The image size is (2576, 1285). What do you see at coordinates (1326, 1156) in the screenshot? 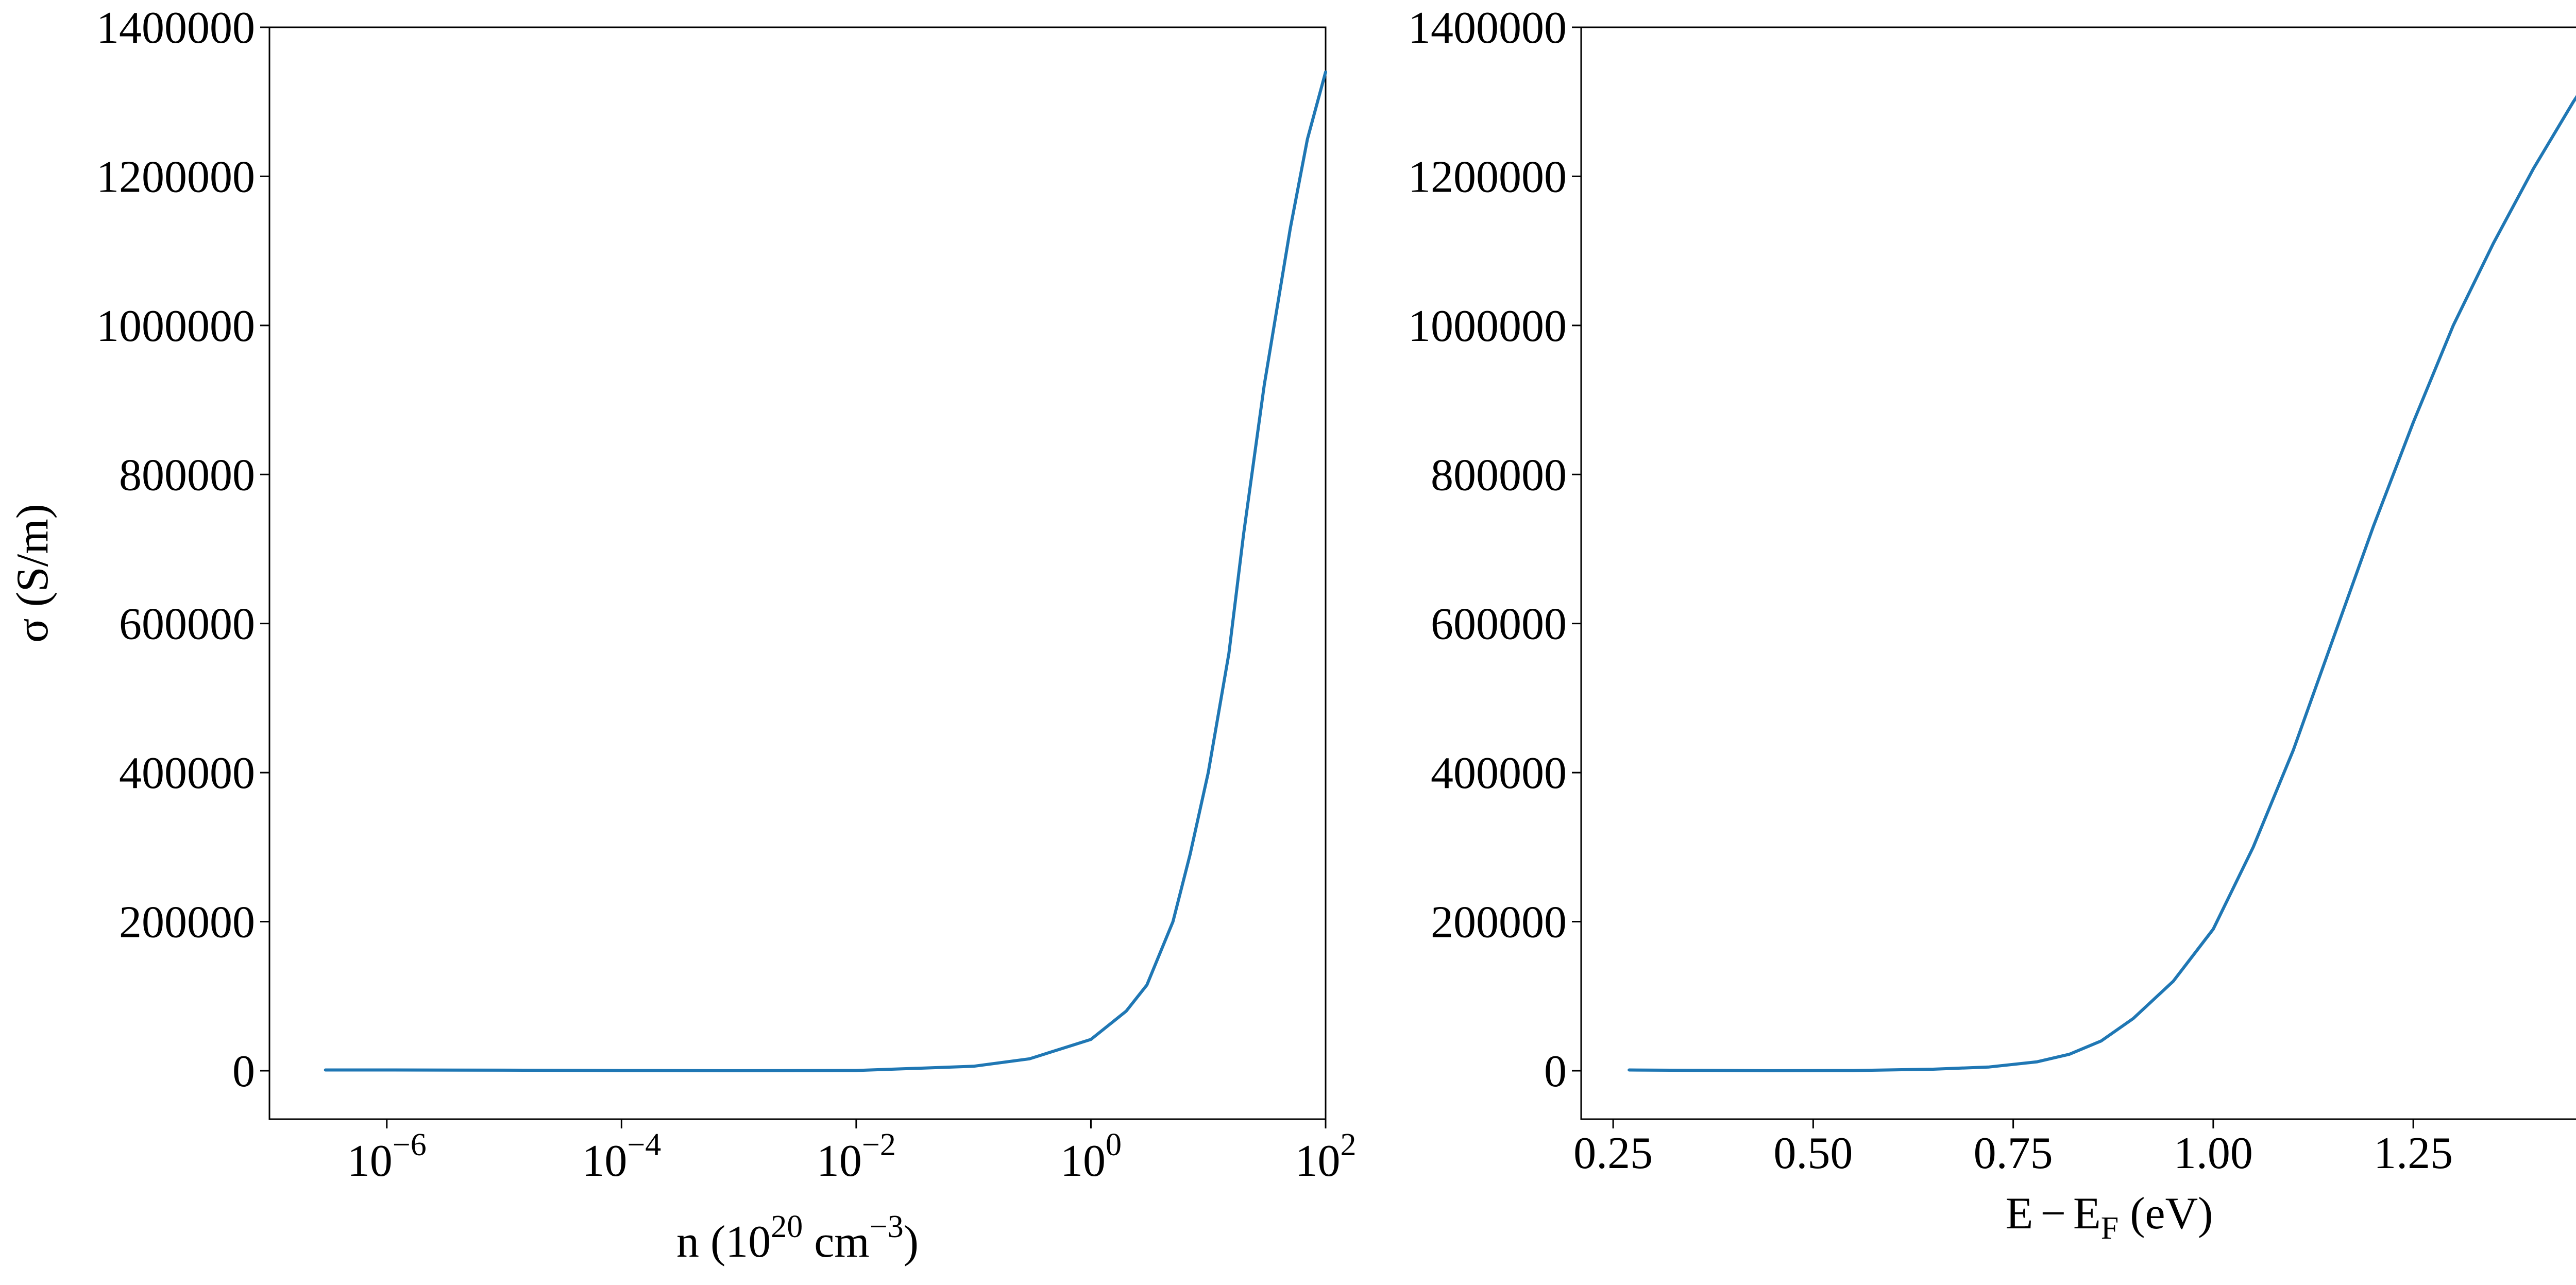
I see `x-tick-label: 10²` at bounding box center [1326, 1156].